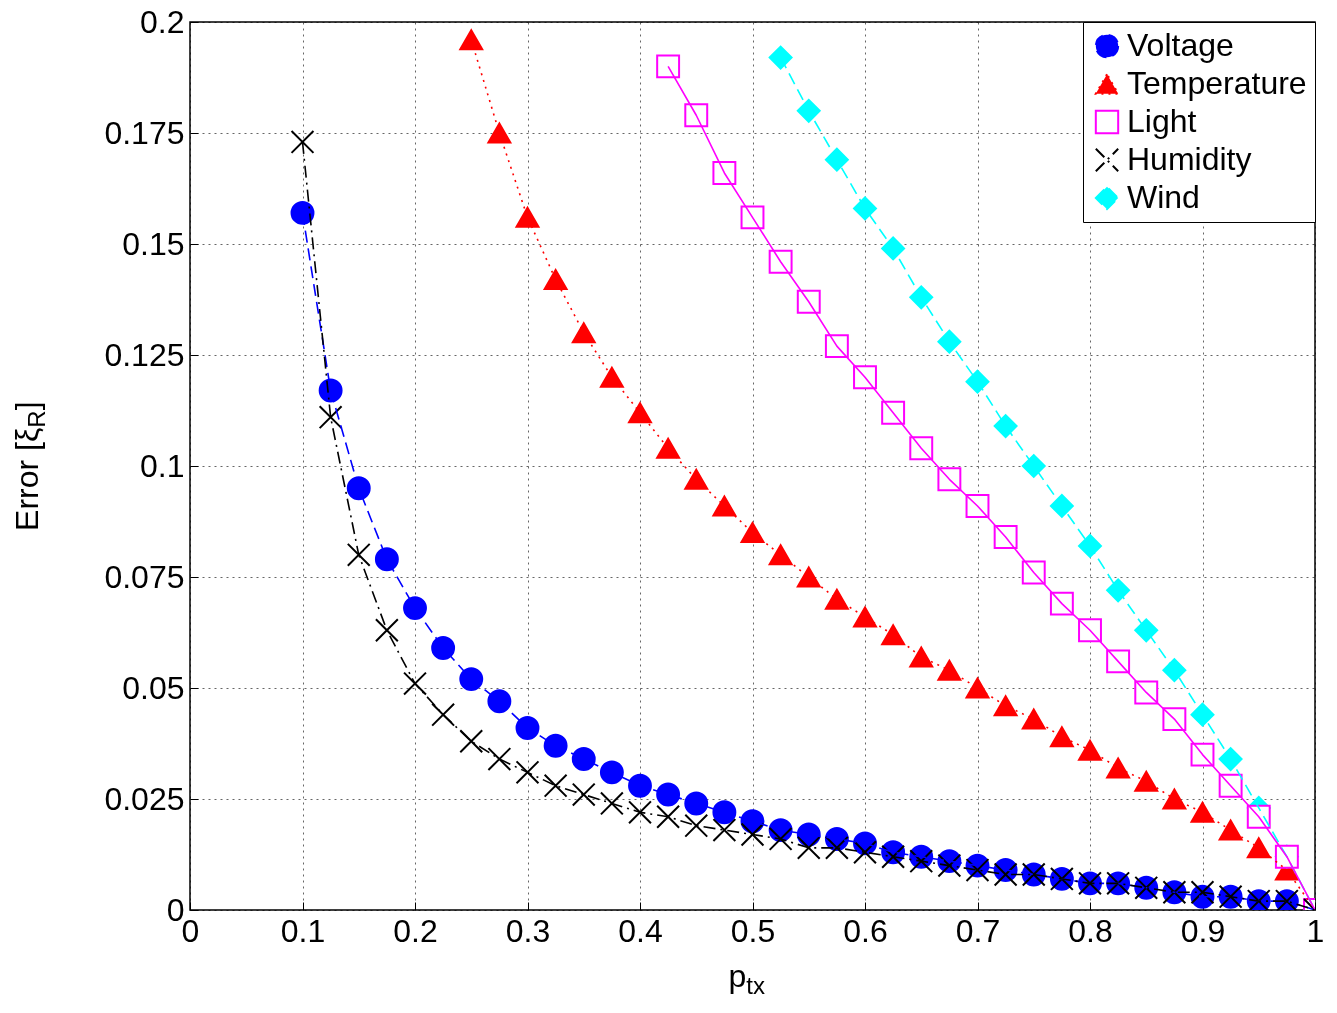  What do you see at coordinates (978, 930) in the screenshot?
I see `x-tick-label: 0.7` at bounding box center [978, 930].